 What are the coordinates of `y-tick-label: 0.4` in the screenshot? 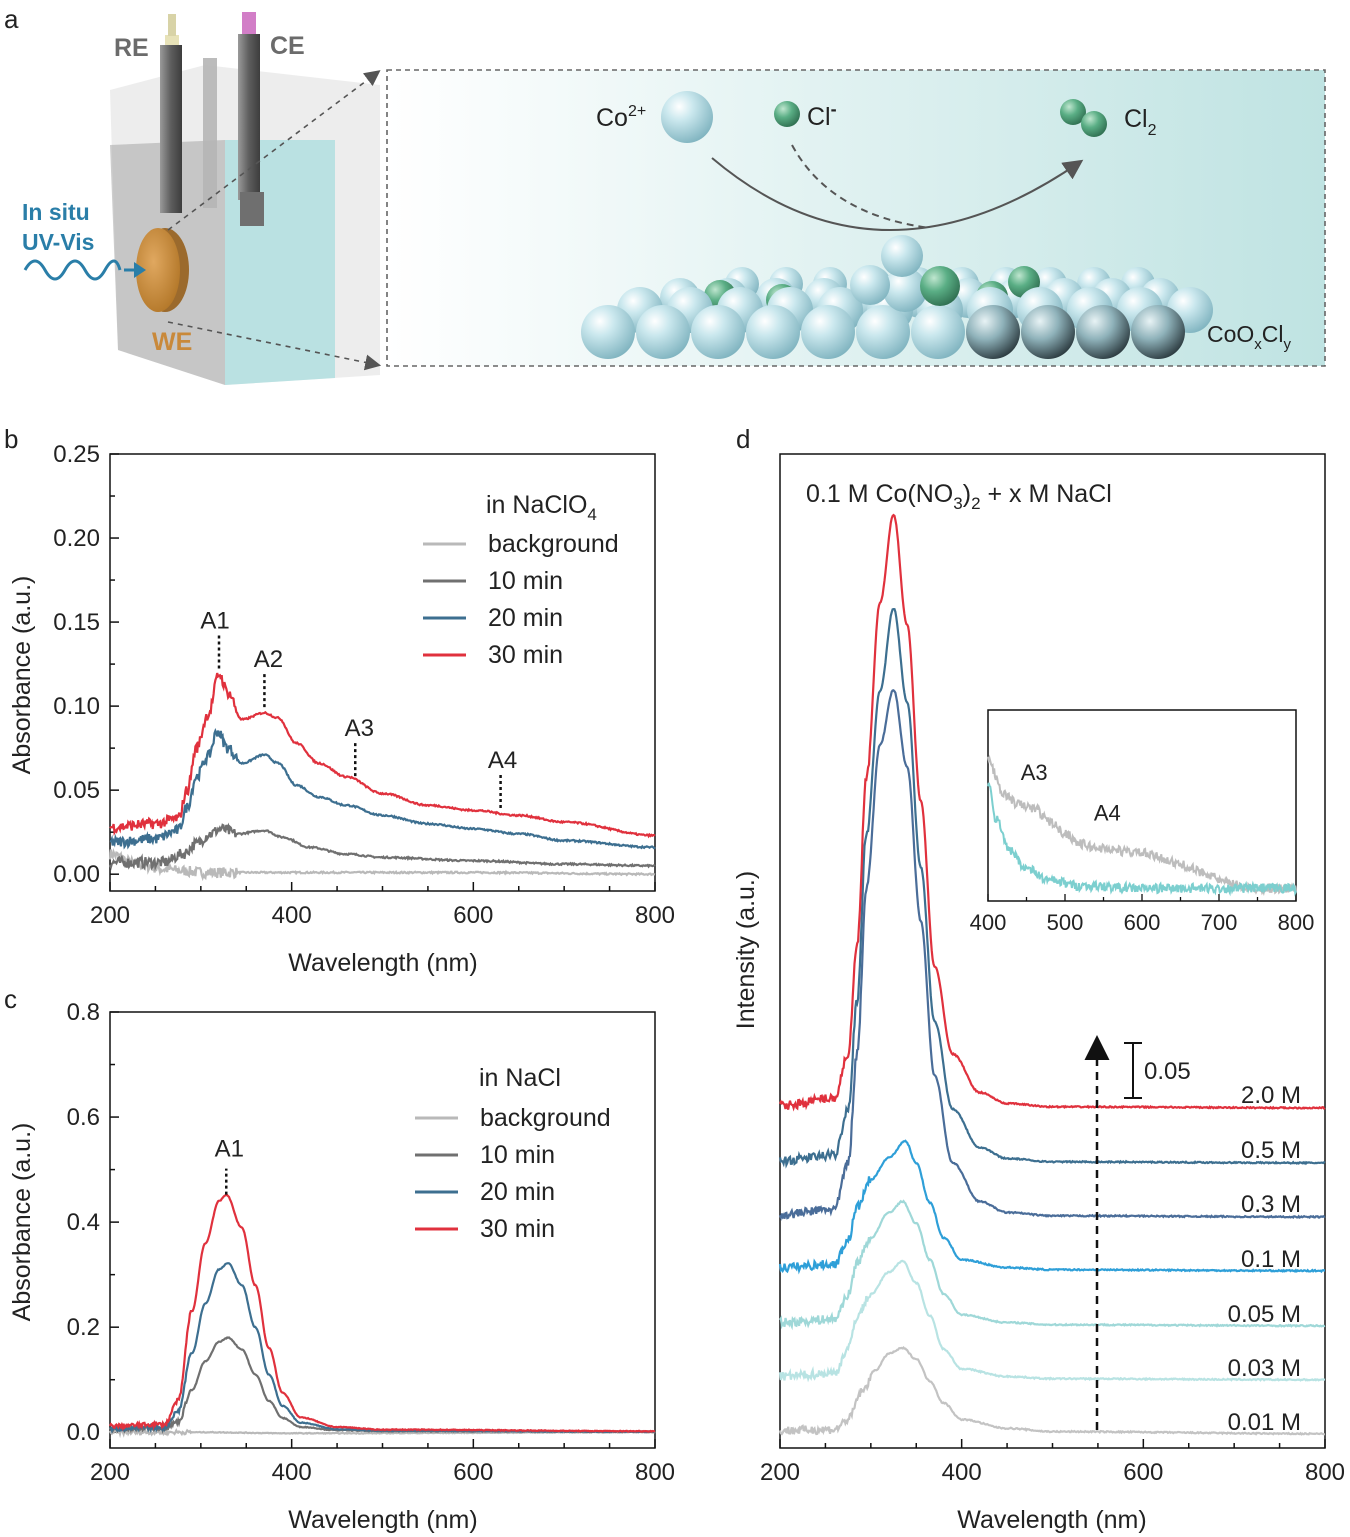 It's located at (83, 1222).